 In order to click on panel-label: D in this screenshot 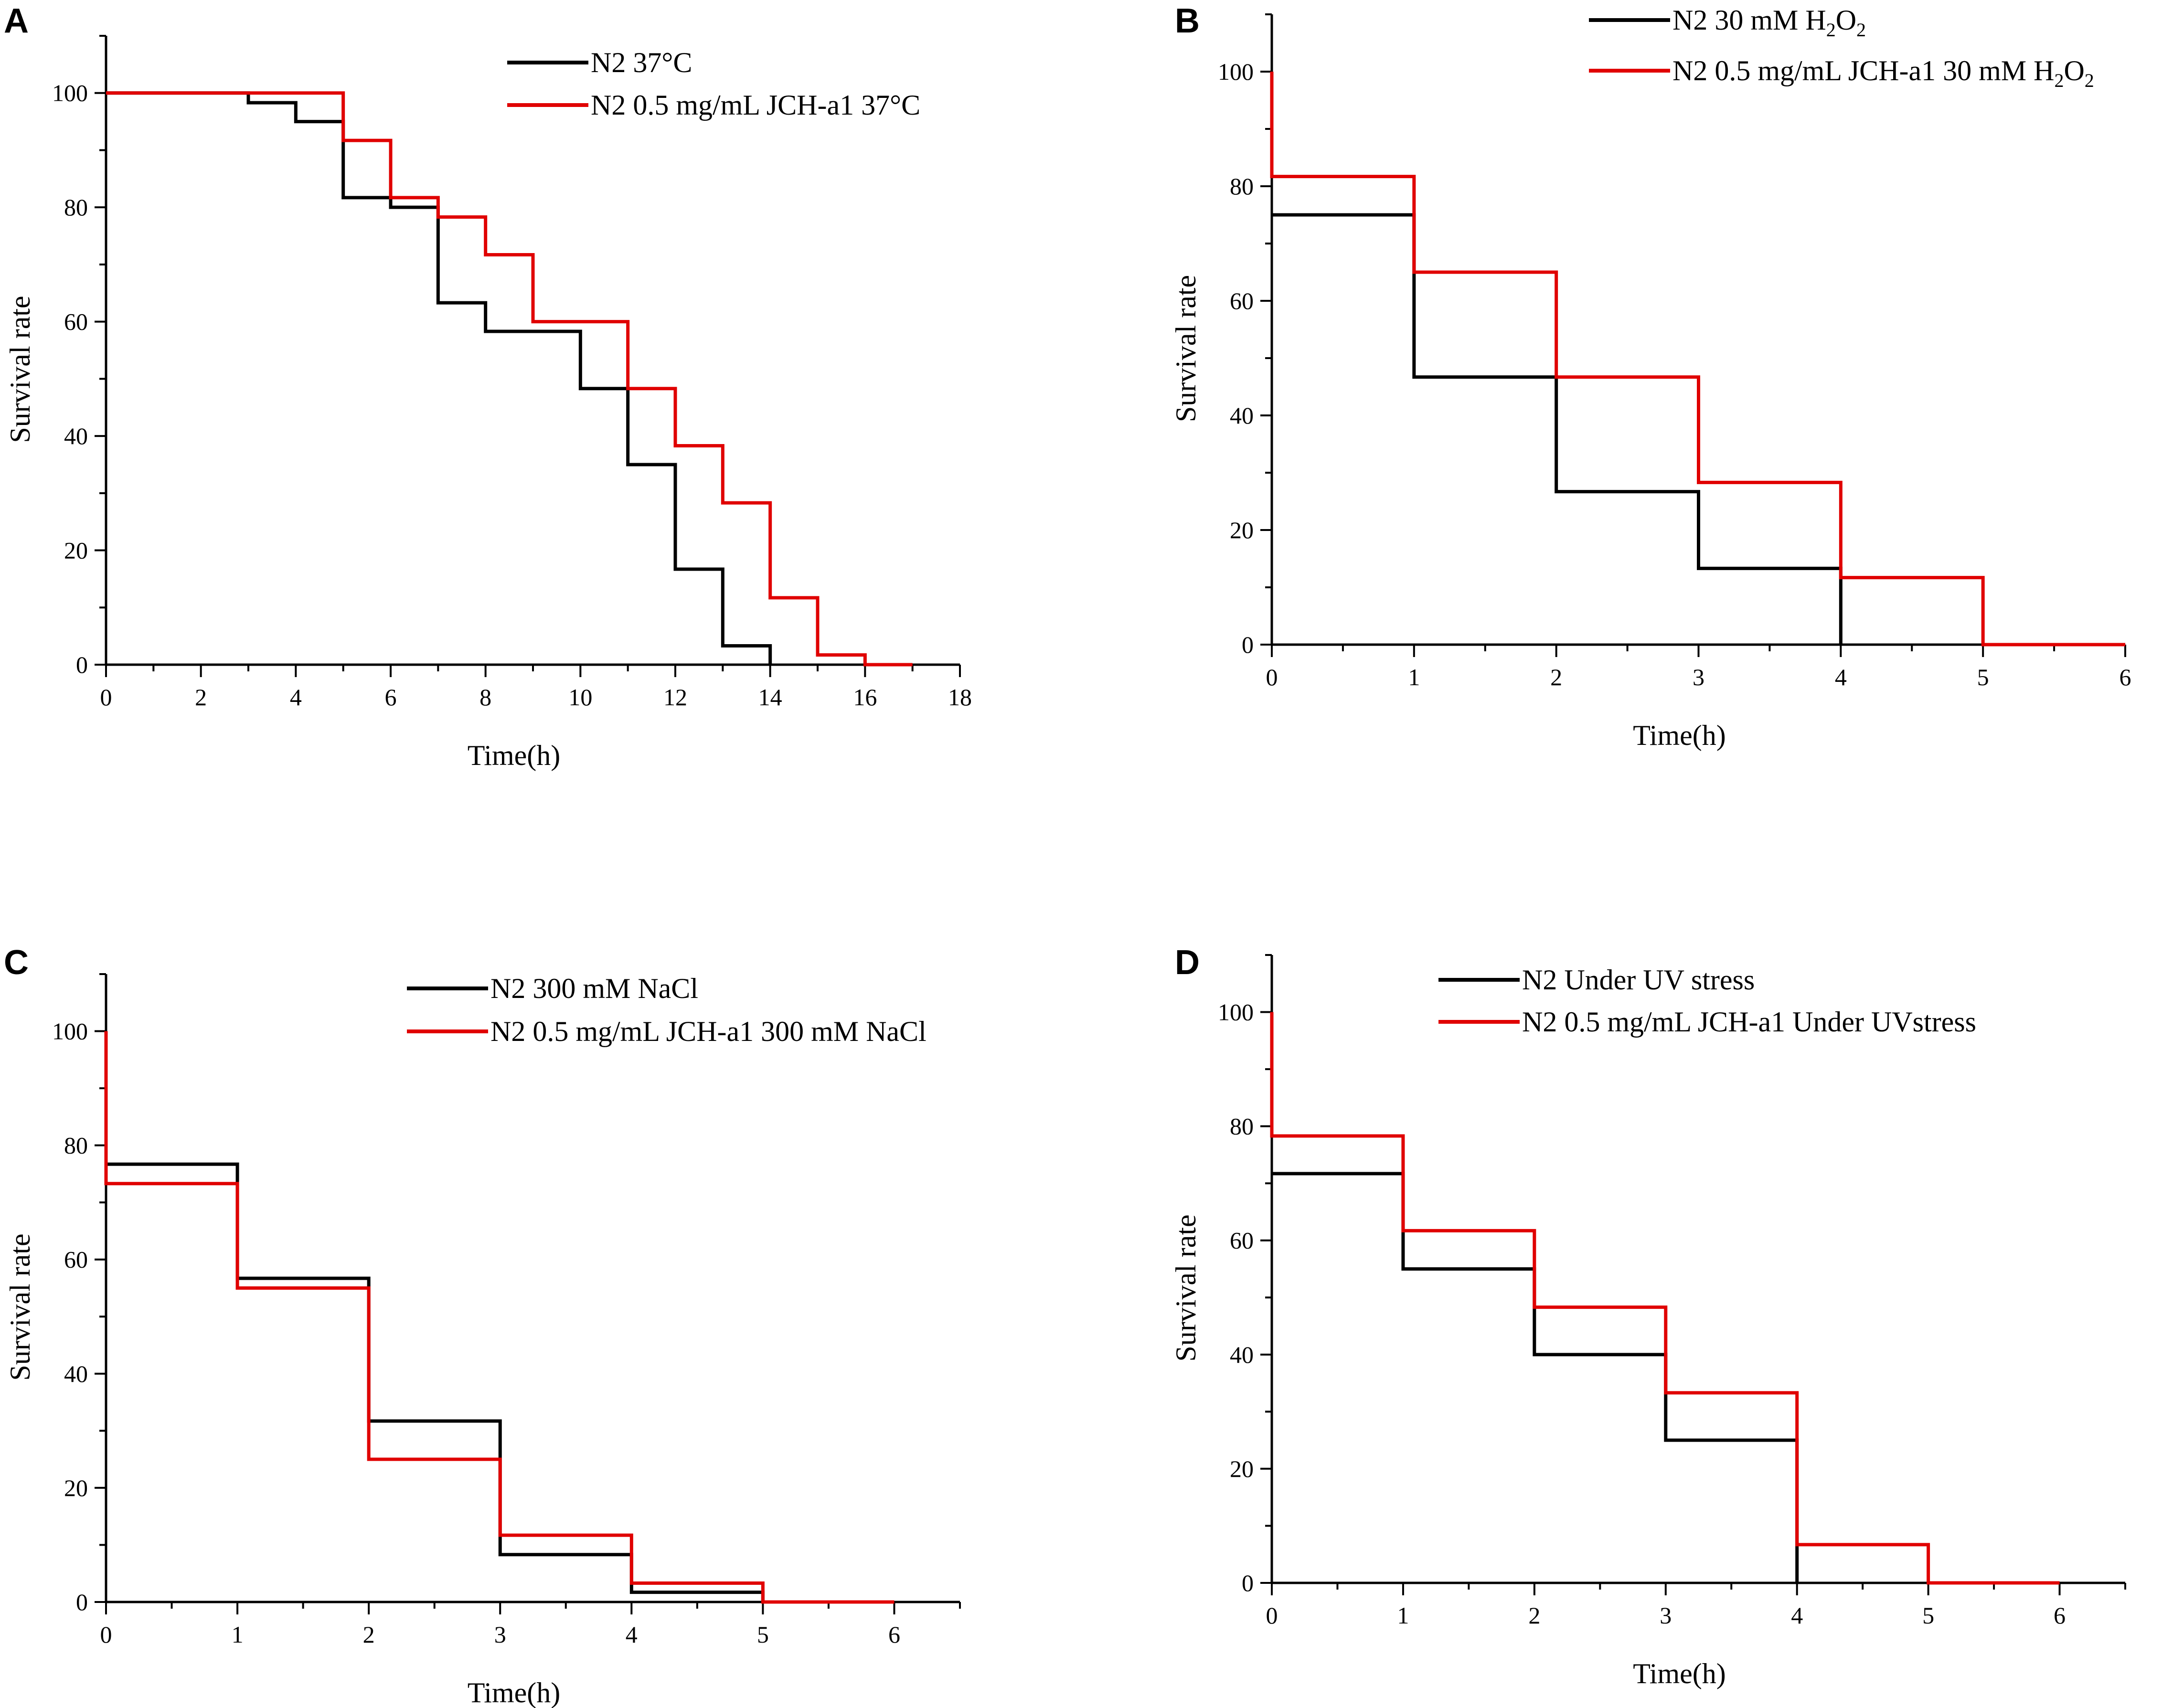, I will do `click(1188, 963)`.